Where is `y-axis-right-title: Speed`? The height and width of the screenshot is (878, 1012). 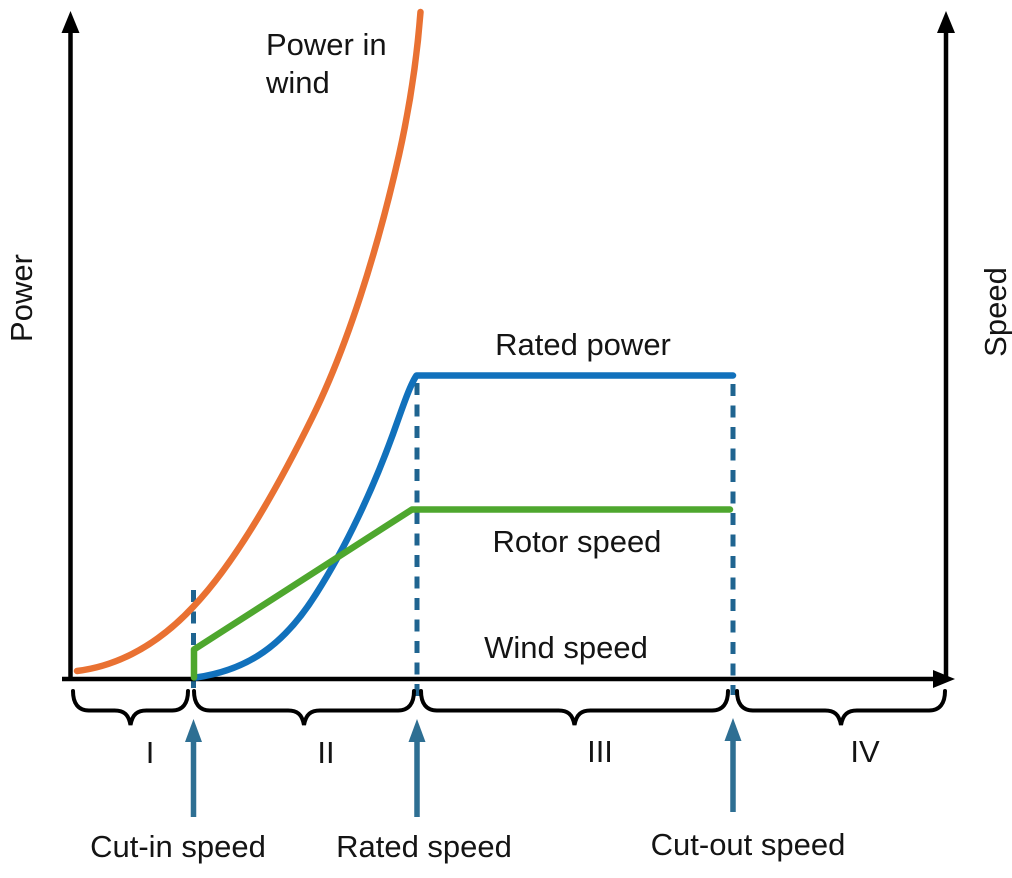
y-axis-right-title: Speed is located at coordinates (995, 312).